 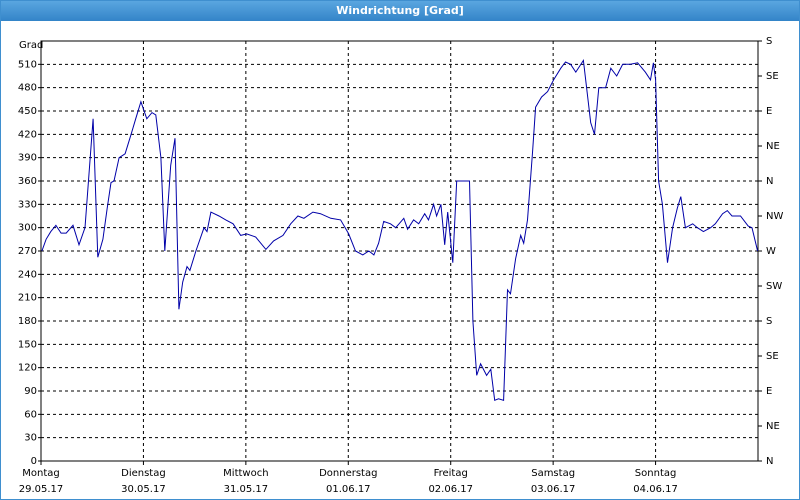 What do you see at coordinates (245, 473) in the screenshot?
I see `x-tick-label: Mittwoch` at bounding box center [245, 473].